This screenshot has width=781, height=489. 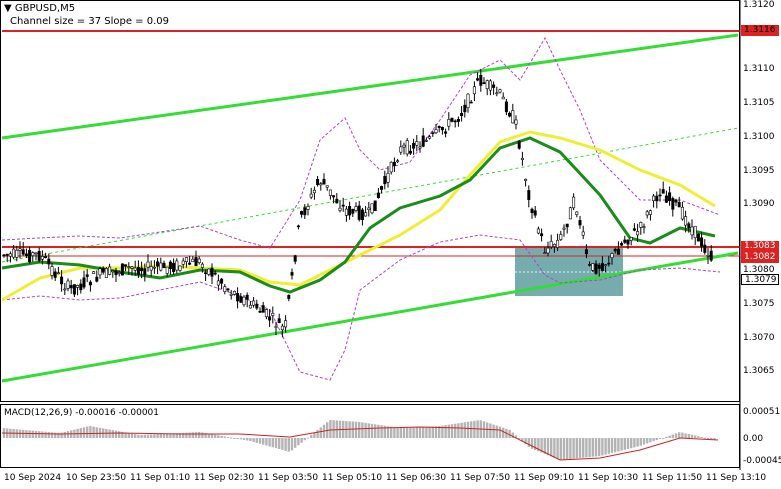 I want to click on time-tick: 11 Sep 09:10, so click(x=544, y=478).